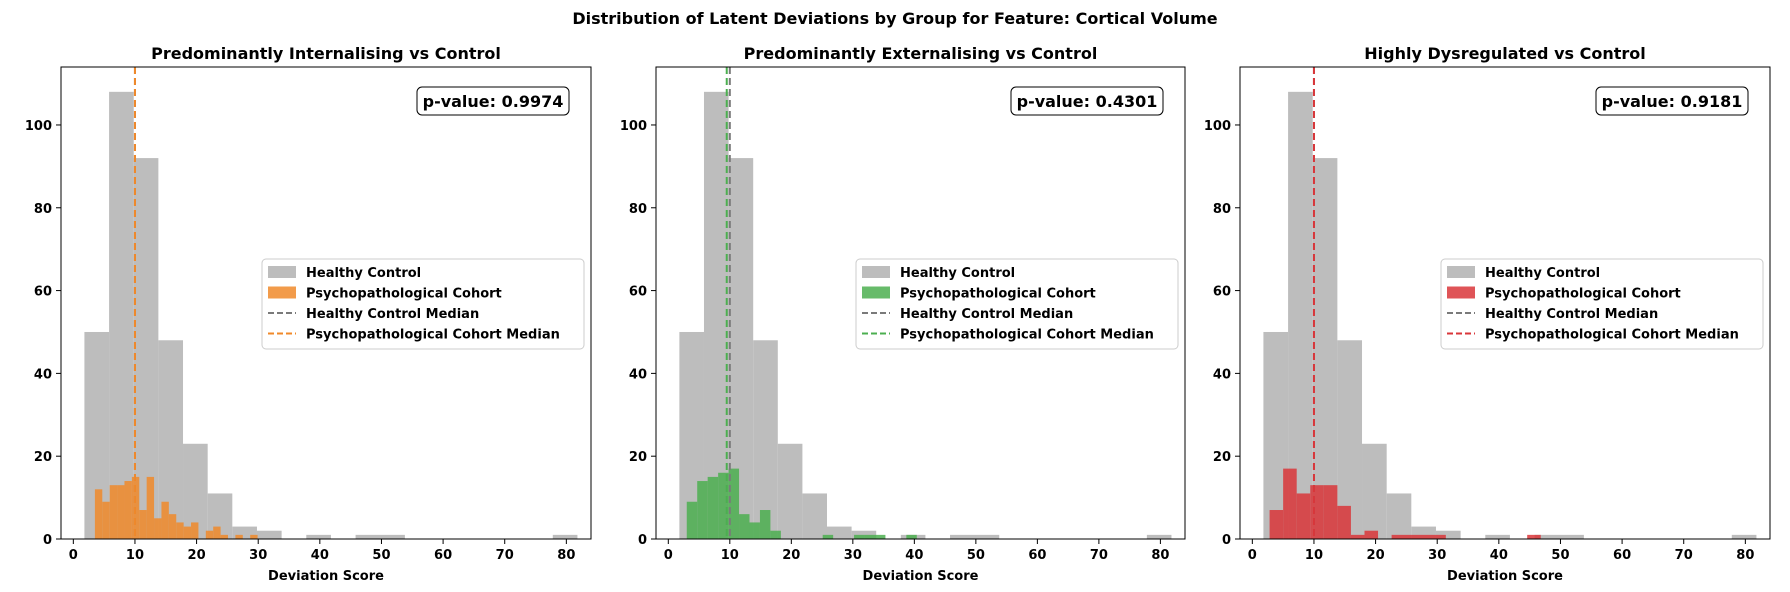  I want to click on y-tick-label: 40, so click(1222, 374).